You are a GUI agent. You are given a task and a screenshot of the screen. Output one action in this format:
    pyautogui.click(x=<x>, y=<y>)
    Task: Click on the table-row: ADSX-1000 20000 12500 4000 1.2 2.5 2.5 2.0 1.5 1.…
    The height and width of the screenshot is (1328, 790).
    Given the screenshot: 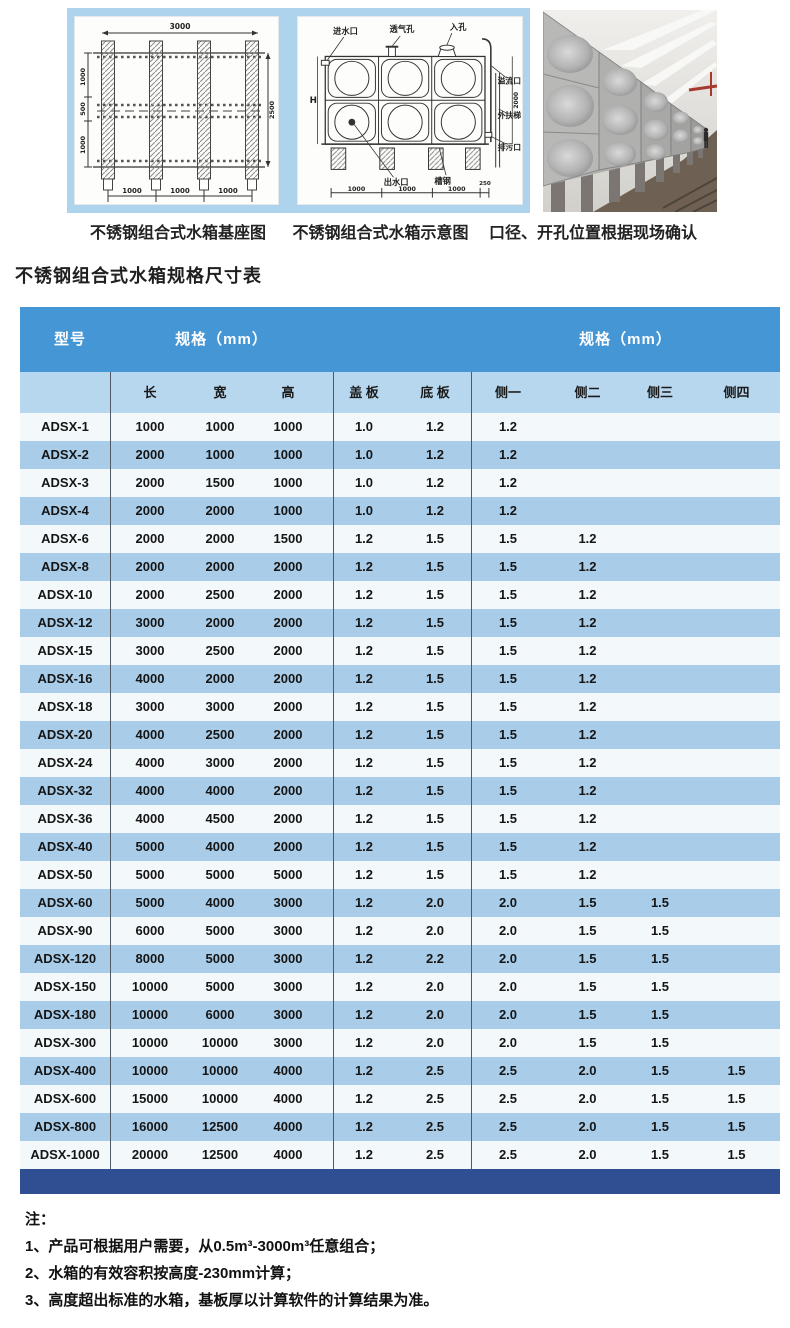 What is the action you would take?
    pyautogui.click(x=400, y=1155)
    